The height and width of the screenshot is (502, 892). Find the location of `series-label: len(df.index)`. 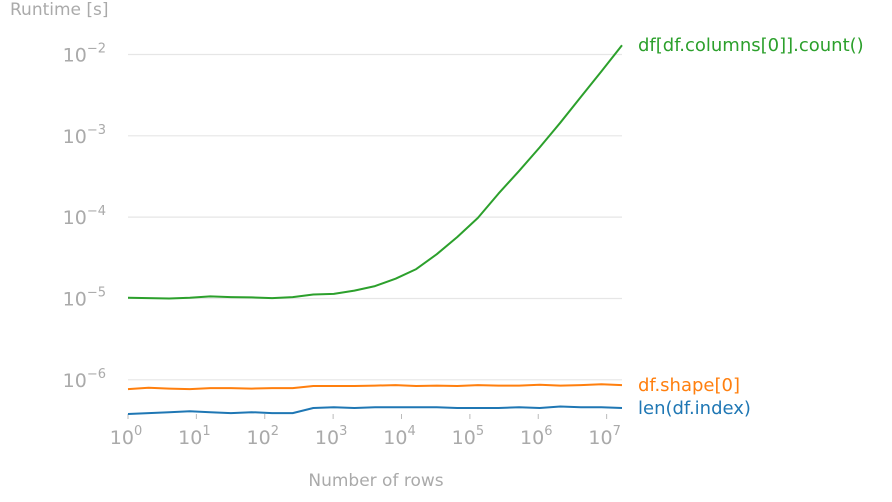

series-label: len(df.index) is located at coordinates (694, 408).